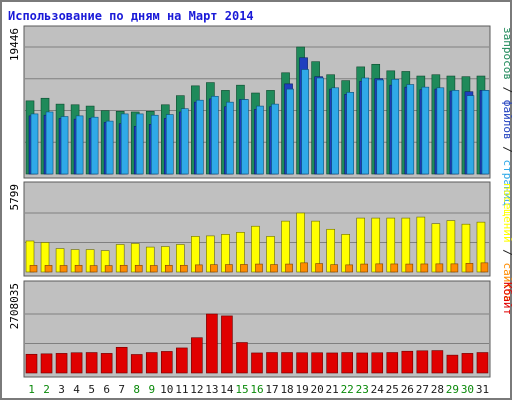 The height and width of the screenshot is (400, 512). Describe the element at coordinates (91, 389) in the screenshot. I see `day-label-5: 5` at that location.